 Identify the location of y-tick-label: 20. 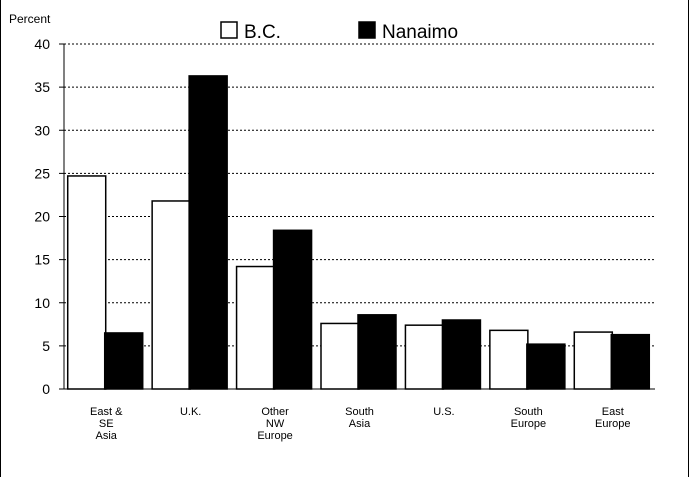
(42, 217).